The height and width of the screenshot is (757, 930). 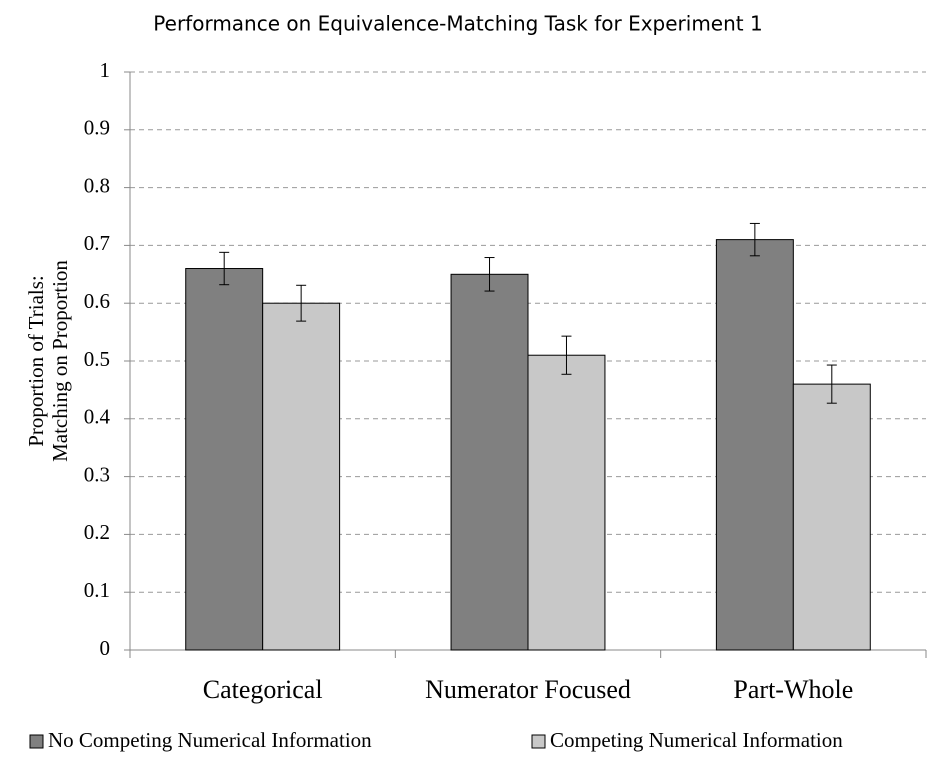 What do you see at coordinates (97, 474) in the screenshot?
I see `y-tick-label: 0.3` at bounding box center [97, 474].